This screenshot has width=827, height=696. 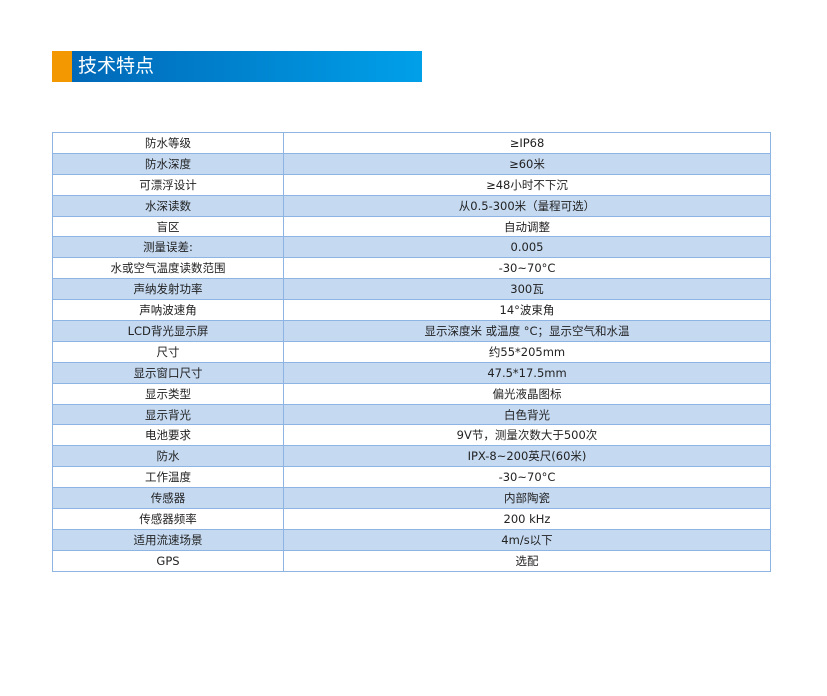 What do you see at coordinates (527, 226) in the screenshot?
I see `spec-value: 自动调整` at bounding box center [527, 226].